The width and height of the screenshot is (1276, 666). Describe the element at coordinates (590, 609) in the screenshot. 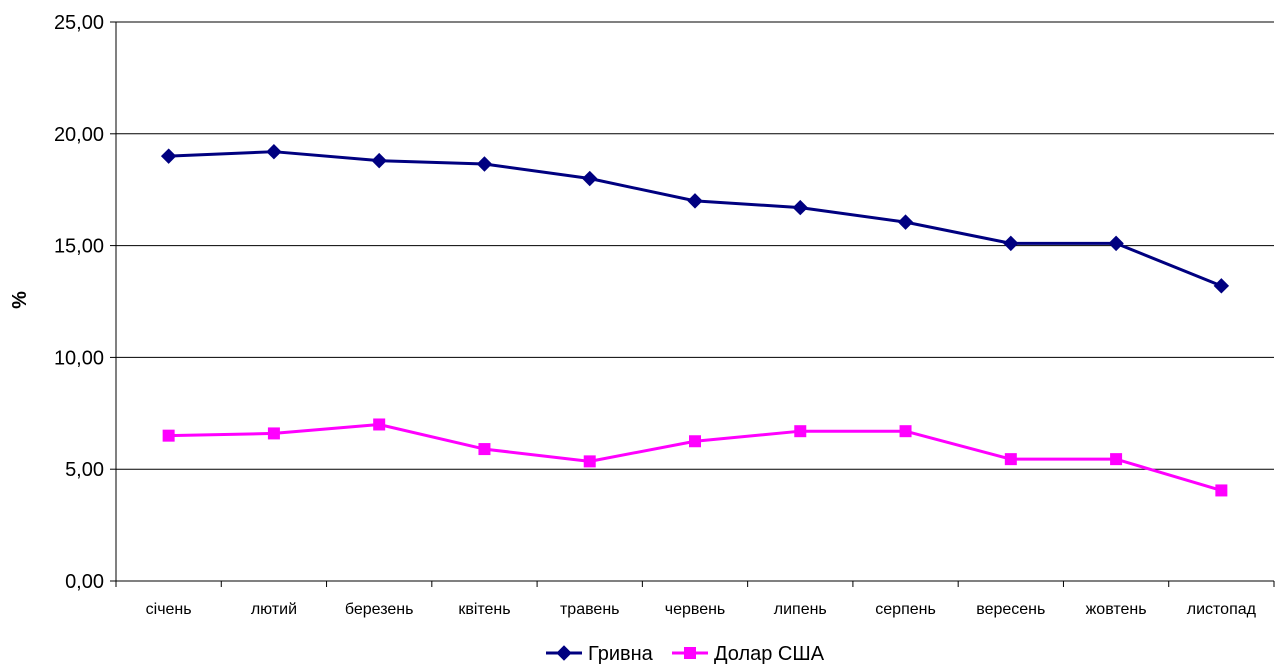

I see `x-tick-label: травень` at that location.